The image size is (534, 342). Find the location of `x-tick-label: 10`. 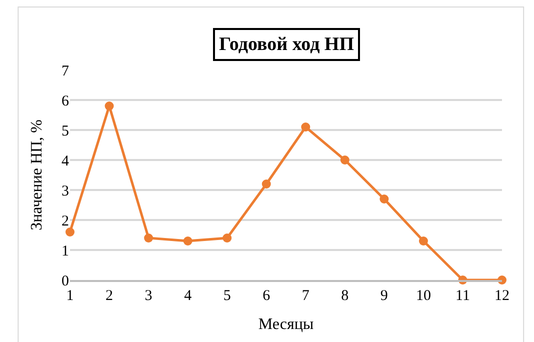

x-tick-label: 10 is located at coordinates (423, 296).